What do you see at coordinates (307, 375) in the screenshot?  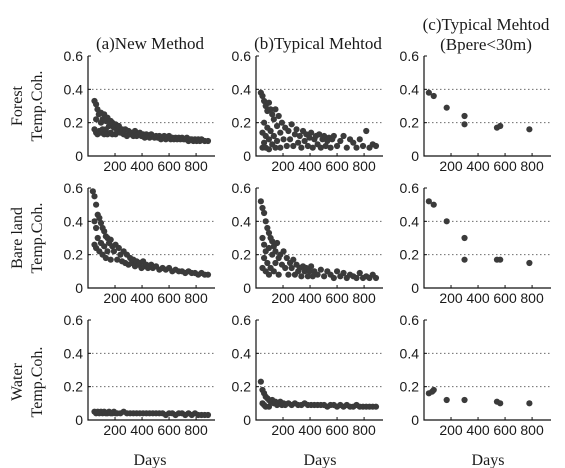 I see `panel-3-2: 0 0.2 0.4 0.6 200 400 600 800` at bounding box center [307, 375].